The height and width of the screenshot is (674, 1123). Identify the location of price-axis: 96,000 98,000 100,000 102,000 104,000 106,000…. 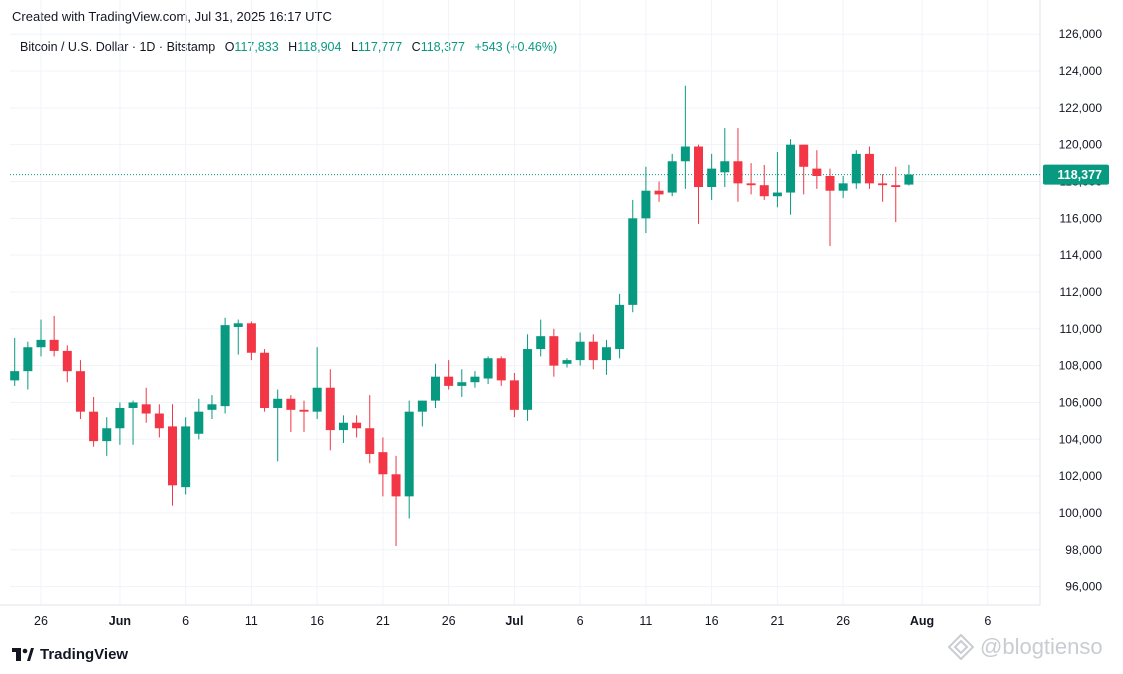
(1081, 310).